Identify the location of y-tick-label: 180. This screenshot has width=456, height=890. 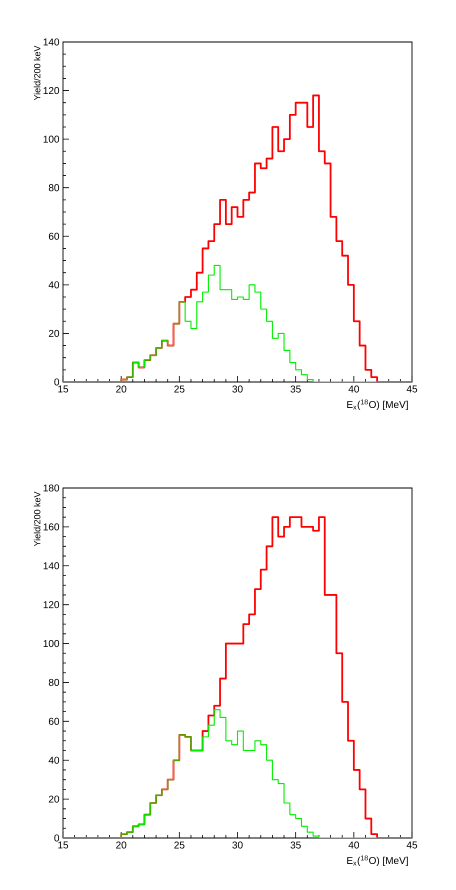
(52, 488).